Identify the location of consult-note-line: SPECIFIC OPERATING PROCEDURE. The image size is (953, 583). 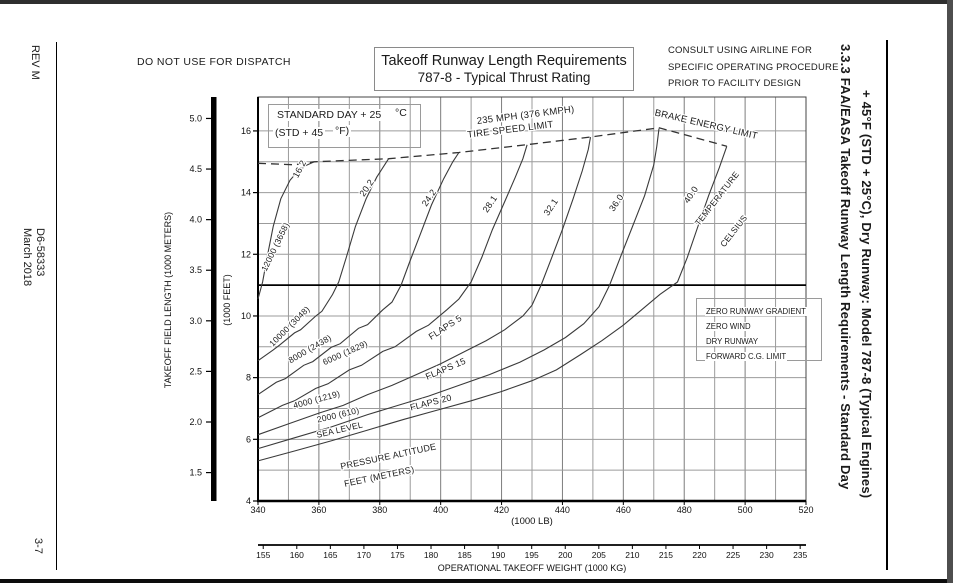
(753, 67).